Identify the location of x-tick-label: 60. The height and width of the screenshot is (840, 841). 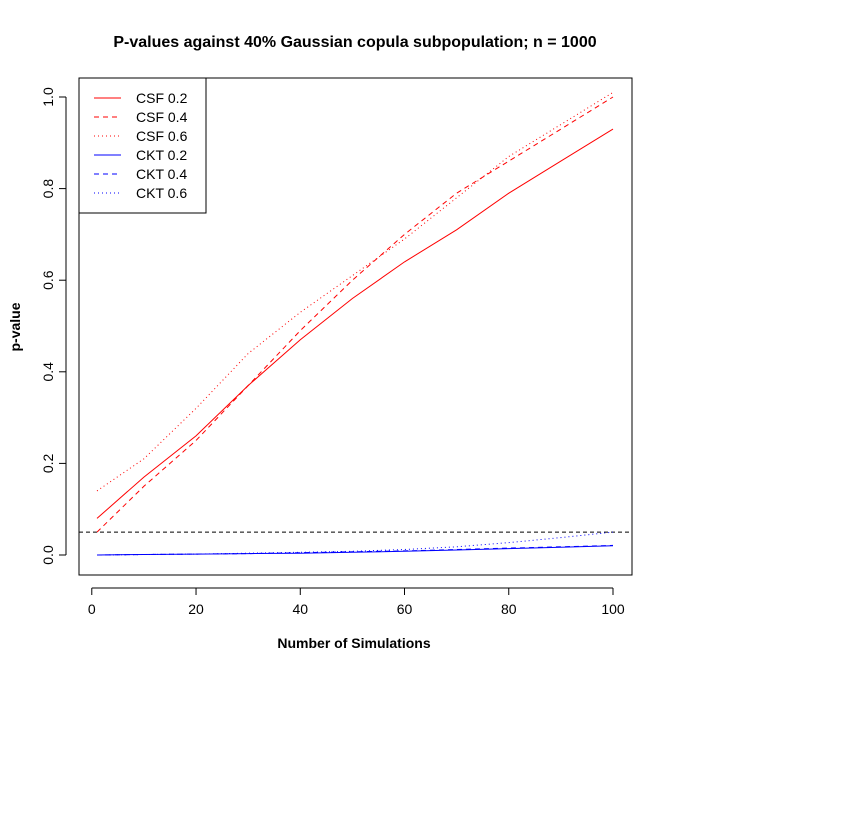
(405, 609).